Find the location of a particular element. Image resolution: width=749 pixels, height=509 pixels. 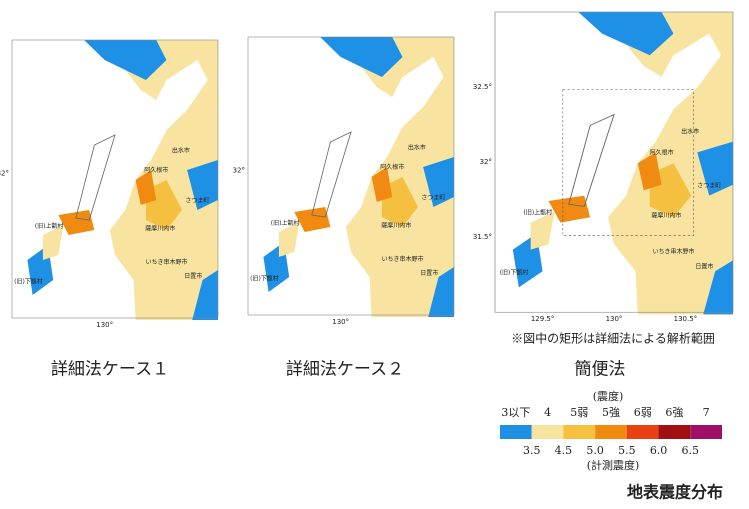

legend-boundary: 4.5 is located at coordinates (564, 450).